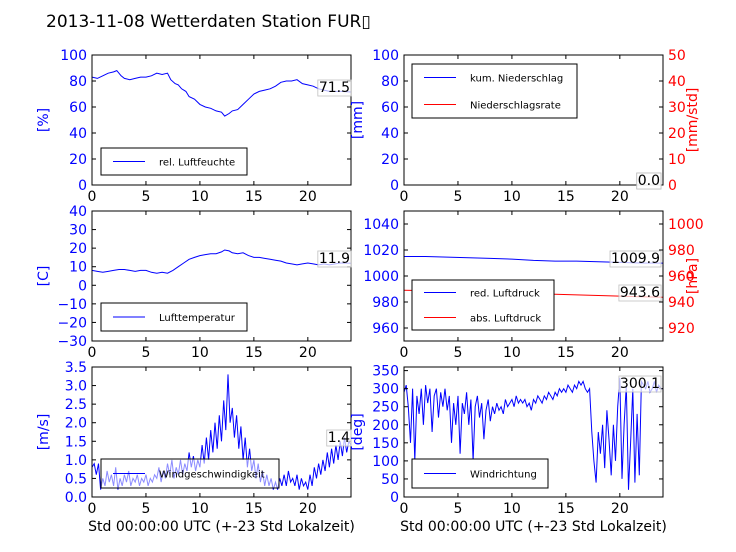  Describe the element at coordinates (457, 509) in the screenshot. I see `winddirection-xtick-label: 5` at that location.